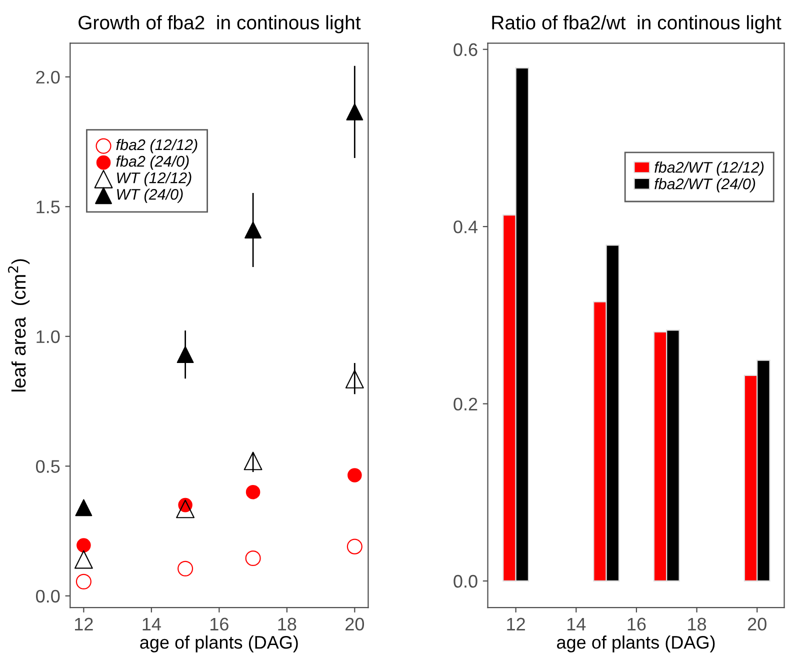  What do you see at coordinates (48, 77) in the screenshot?
I see `y-tick-label: 2.0` at bounding box center [48, 77].